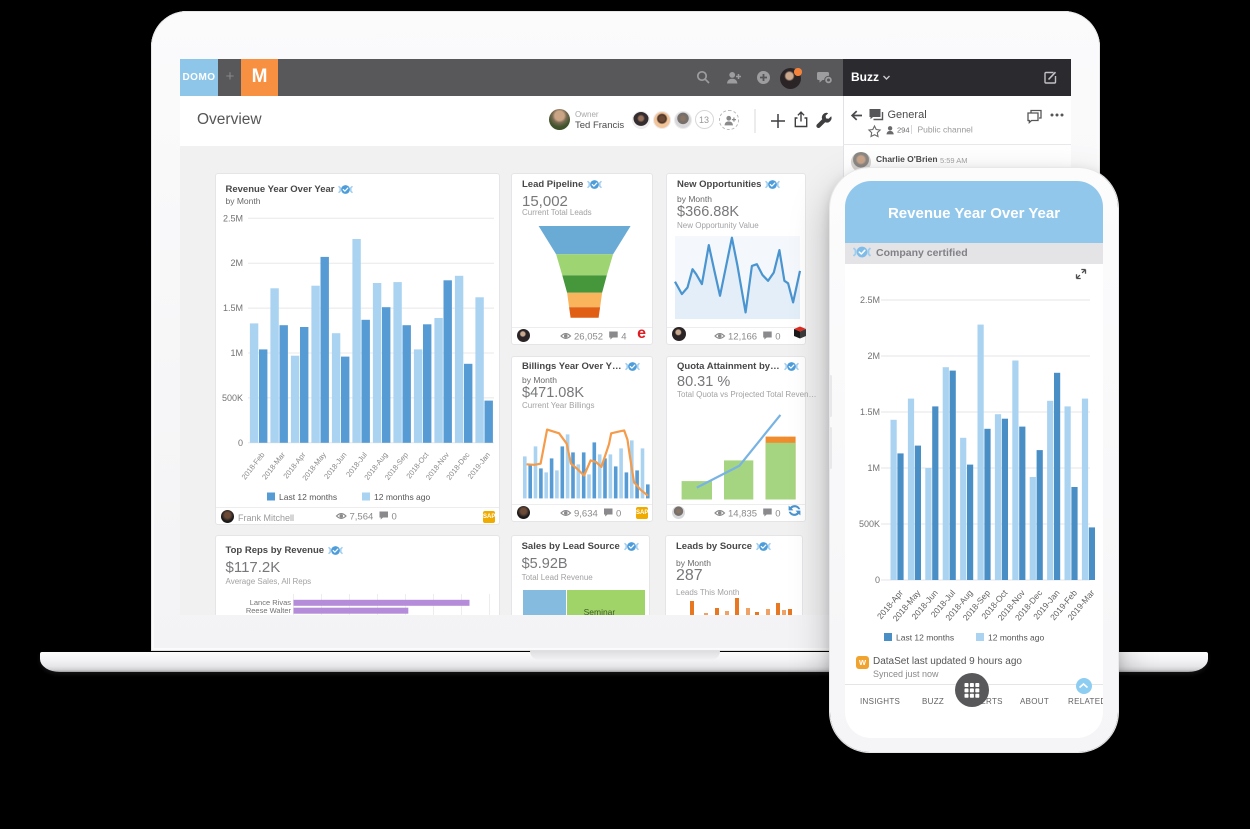 This screenshot has height=829, width=1250. I want to click on svg-text: 4, so click(623, 336).